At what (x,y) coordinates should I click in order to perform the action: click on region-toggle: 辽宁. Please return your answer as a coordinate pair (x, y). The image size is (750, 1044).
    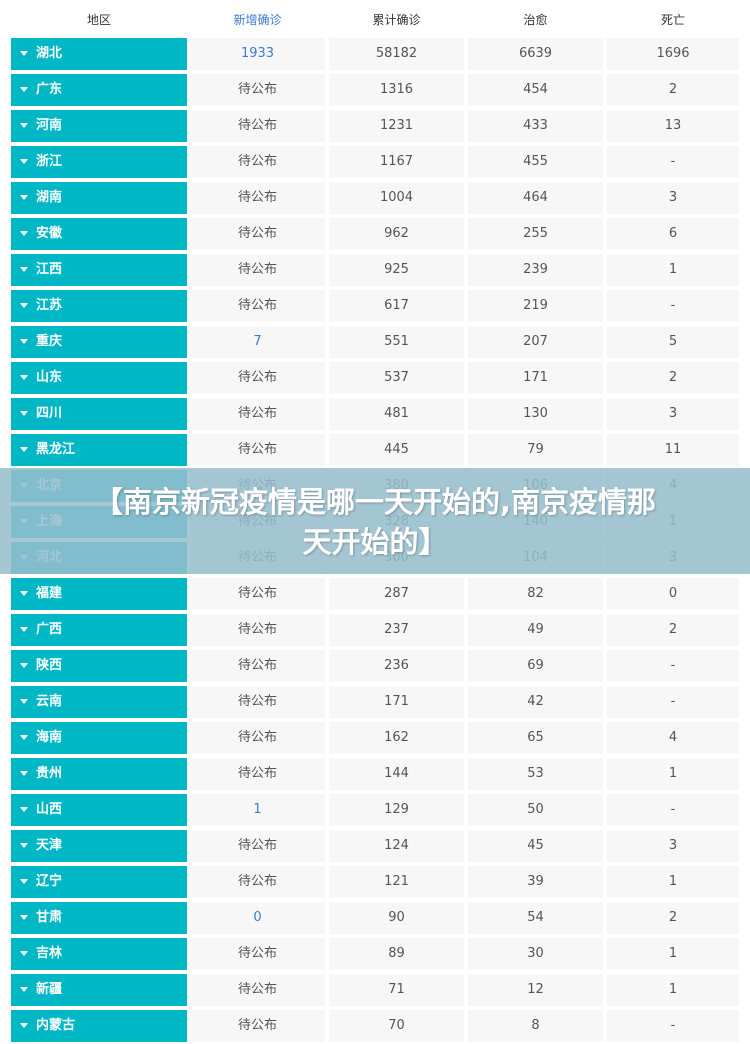
    Looking at the image, I should click on (99, 882).